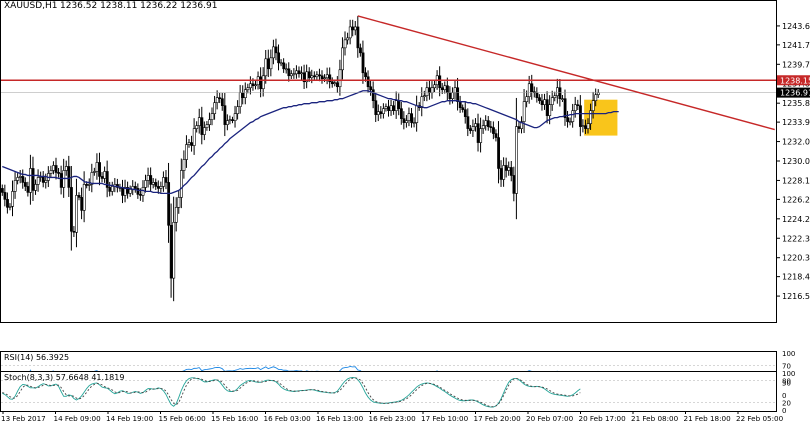 Image resolution: width=810 pixels, height=423 pixels. What do you see at coordinates (796, 122) in the screenshot?
I see `price-tick-label: 1233.95` at bounding box center [796, 122].